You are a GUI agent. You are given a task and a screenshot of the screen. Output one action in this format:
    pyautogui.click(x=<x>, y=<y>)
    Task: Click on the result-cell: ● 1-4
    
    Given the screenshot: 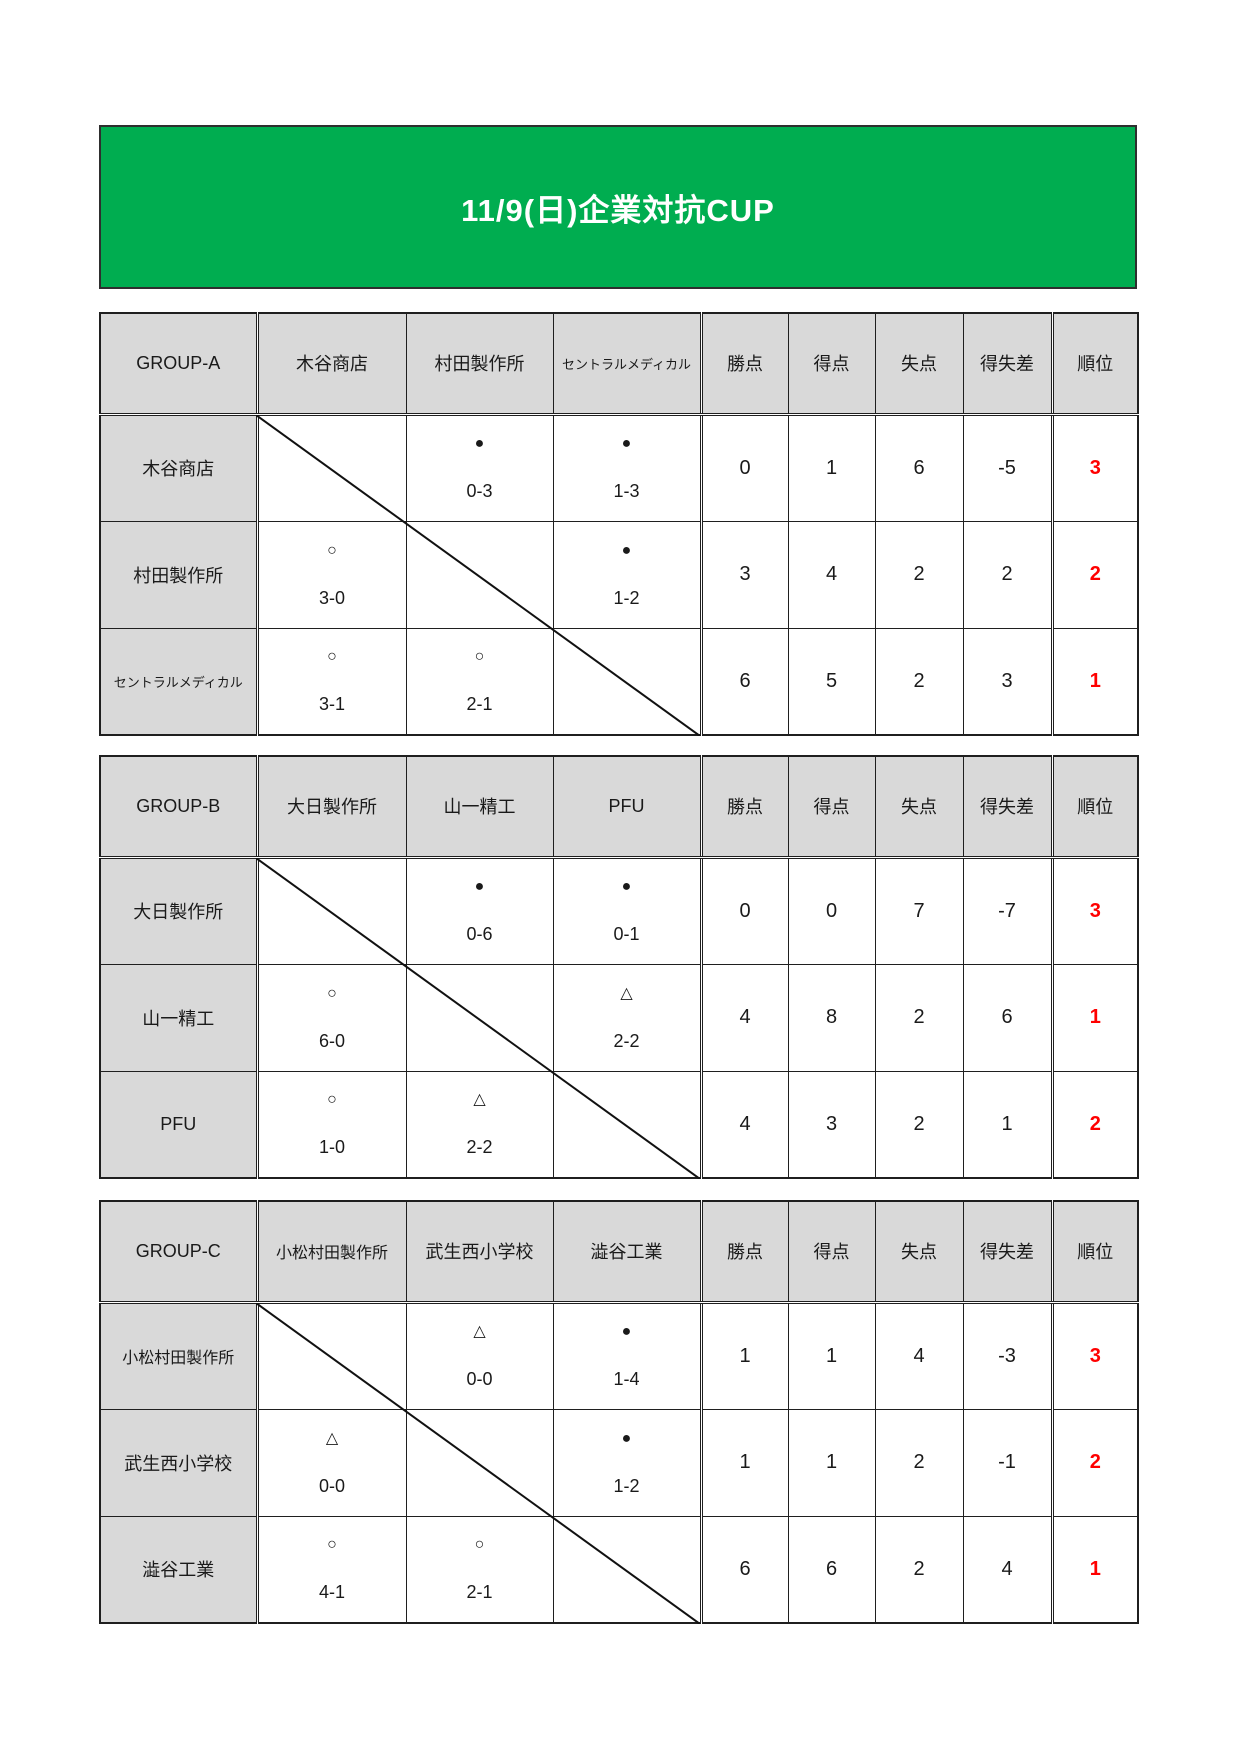 What is the action you would take?
    pyautogui.click(x=627, y=1355)
    